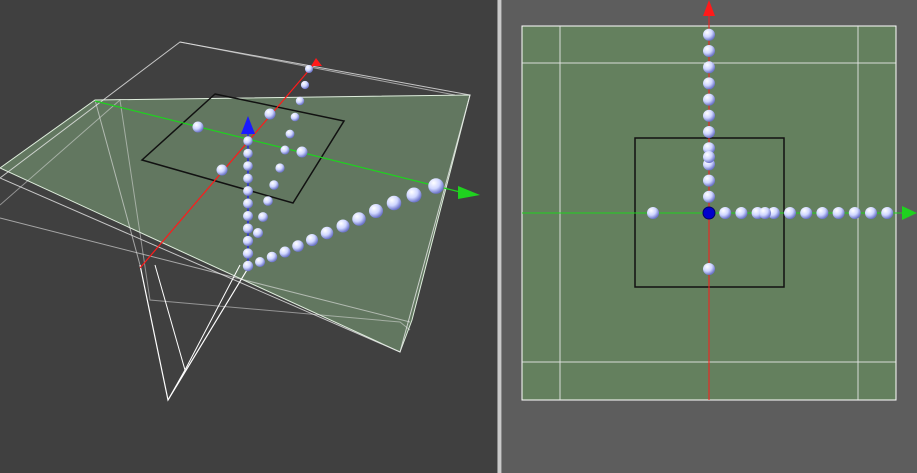 The image size is (917, 473). What do you see at coordinates (469, 192) in the screenshot?
I see `y-axis-arrow-icon` at bounding box center [469, 192].